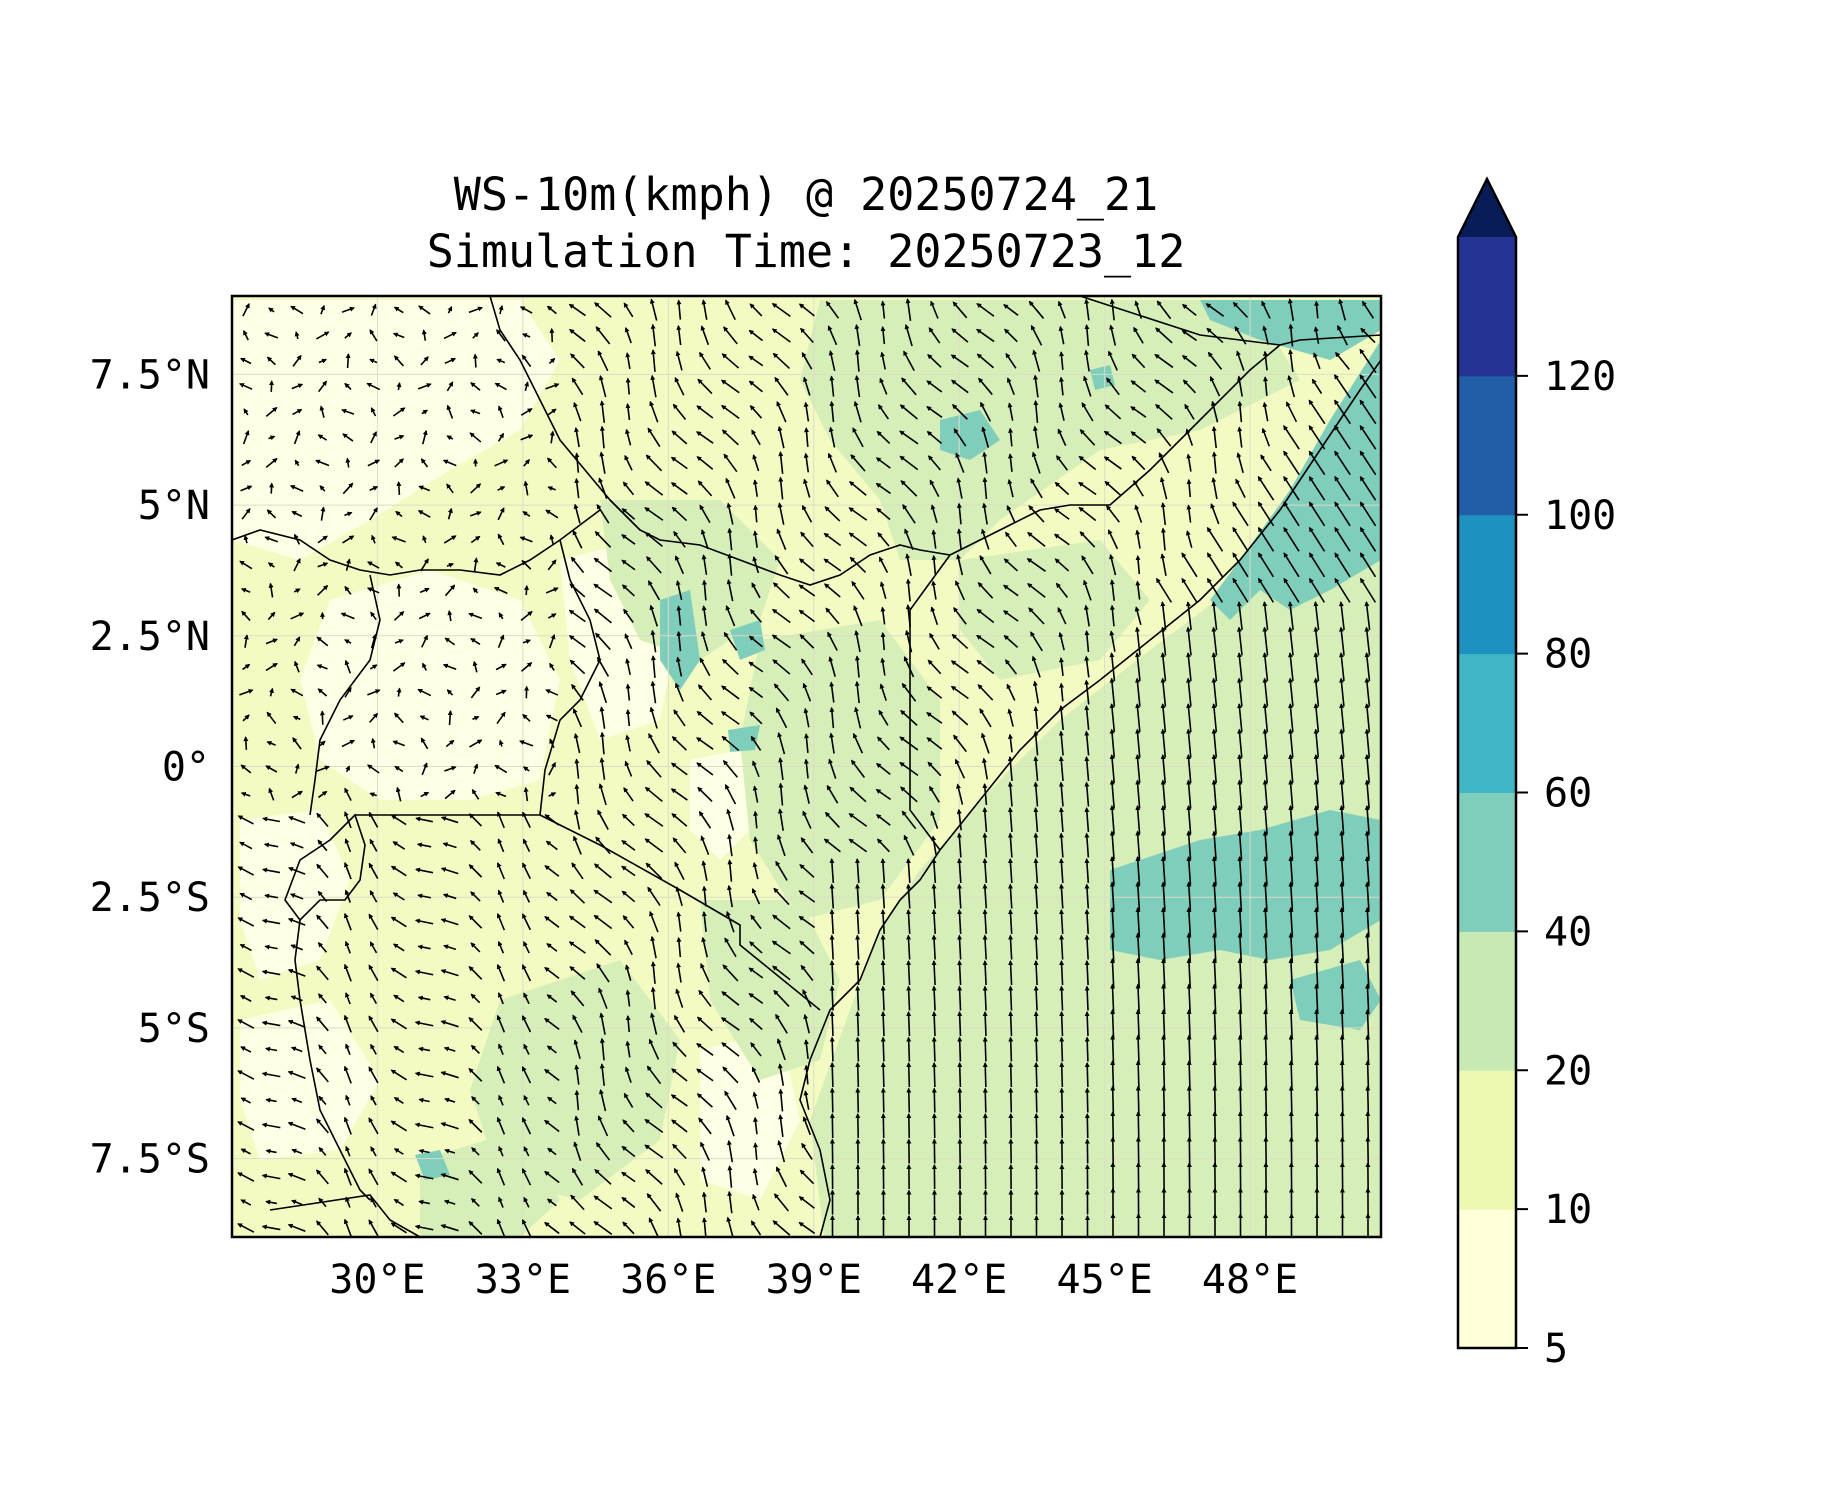 Image resolution: width=1833 pixels, height=1500 pixels. I want to click on colorbar-bin, so click(1487, 445).